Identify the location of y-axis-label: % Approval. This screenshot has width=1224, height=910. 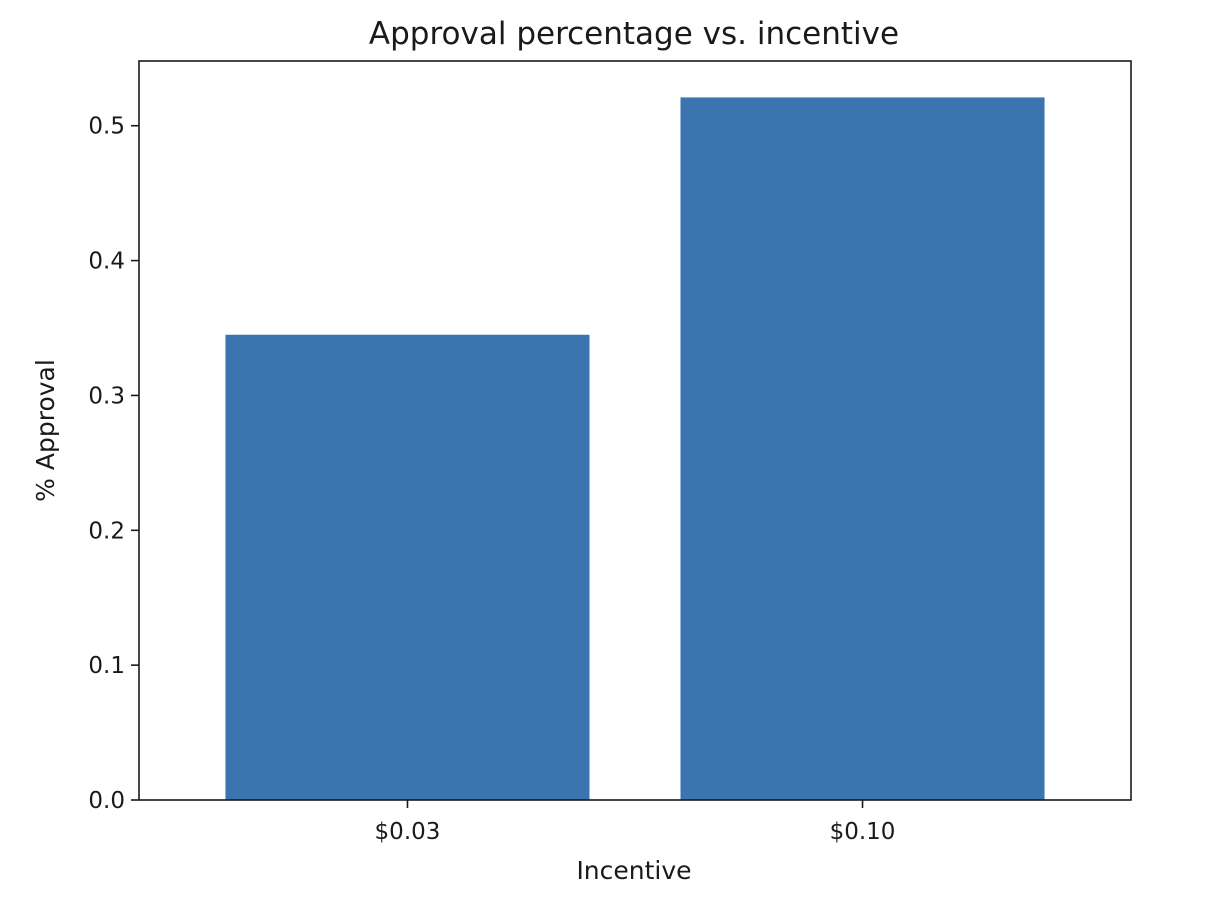
(45, 430).